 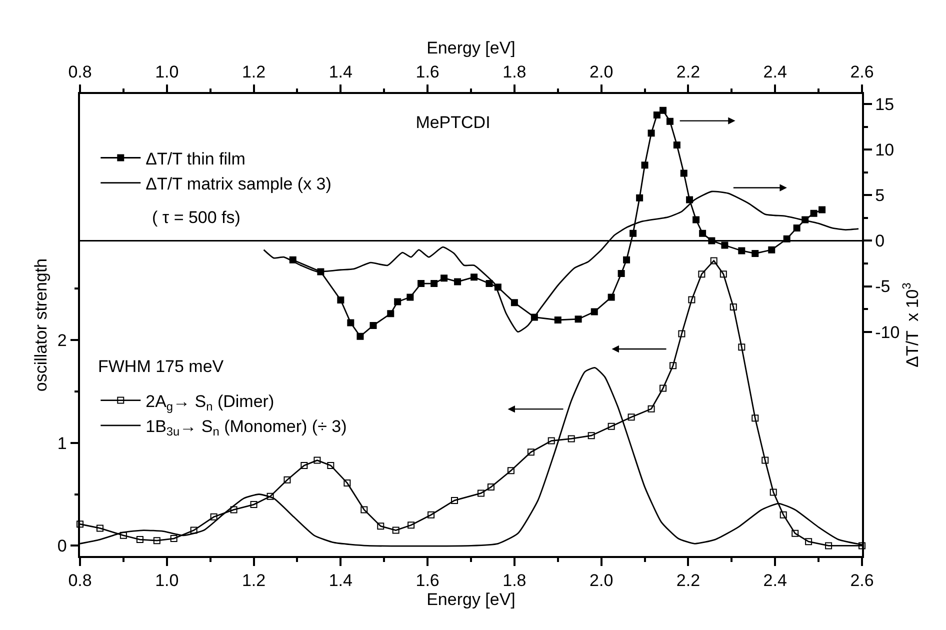 I want to click on x-tick-label: 1.2, so click(x=254, y=72).